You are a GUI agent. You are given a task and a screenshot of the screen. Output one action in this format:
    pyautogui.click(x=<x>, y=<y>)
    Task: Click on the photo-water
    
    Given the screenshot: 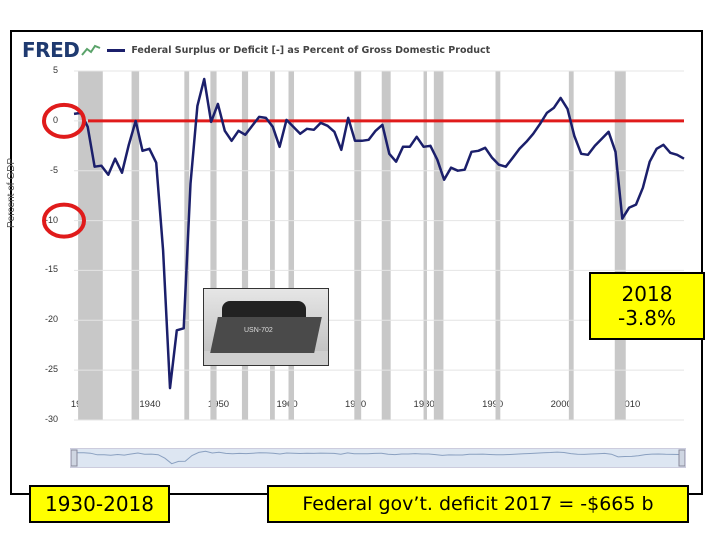 What is the action you would take?
    pyautogui.click(x=266, y=358)
    